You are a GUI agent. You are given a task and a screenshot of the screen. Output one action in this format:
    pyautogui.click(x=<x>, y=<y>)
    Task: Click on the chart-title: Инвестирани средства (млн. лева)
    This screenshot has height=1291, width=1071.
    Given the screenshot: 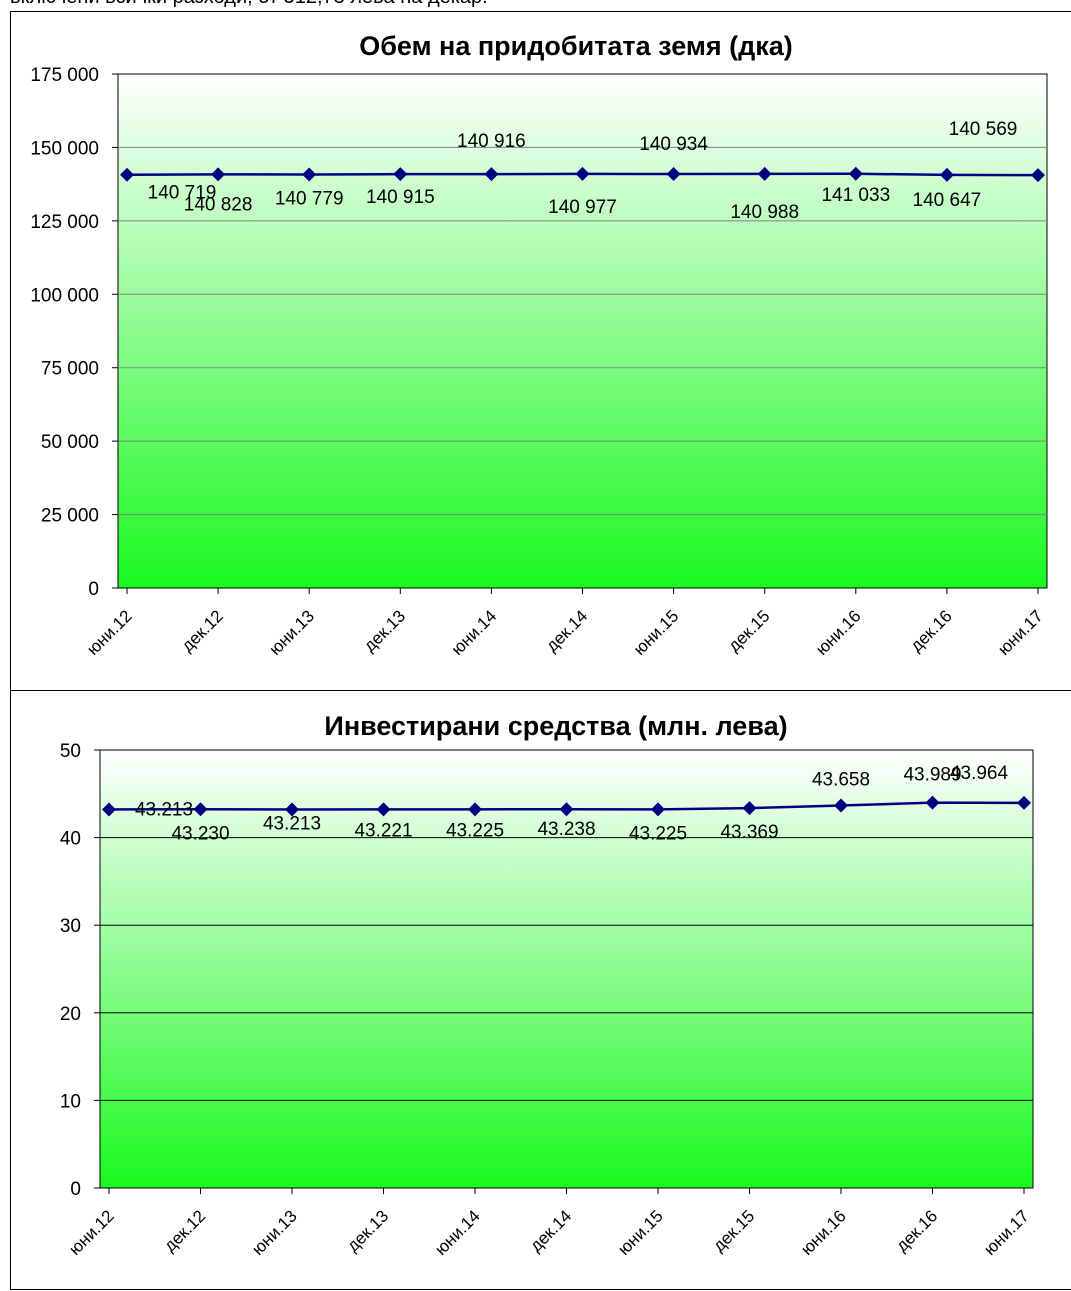 What is the action you would take?
    pyautogui.click(x=555, y=726)
    